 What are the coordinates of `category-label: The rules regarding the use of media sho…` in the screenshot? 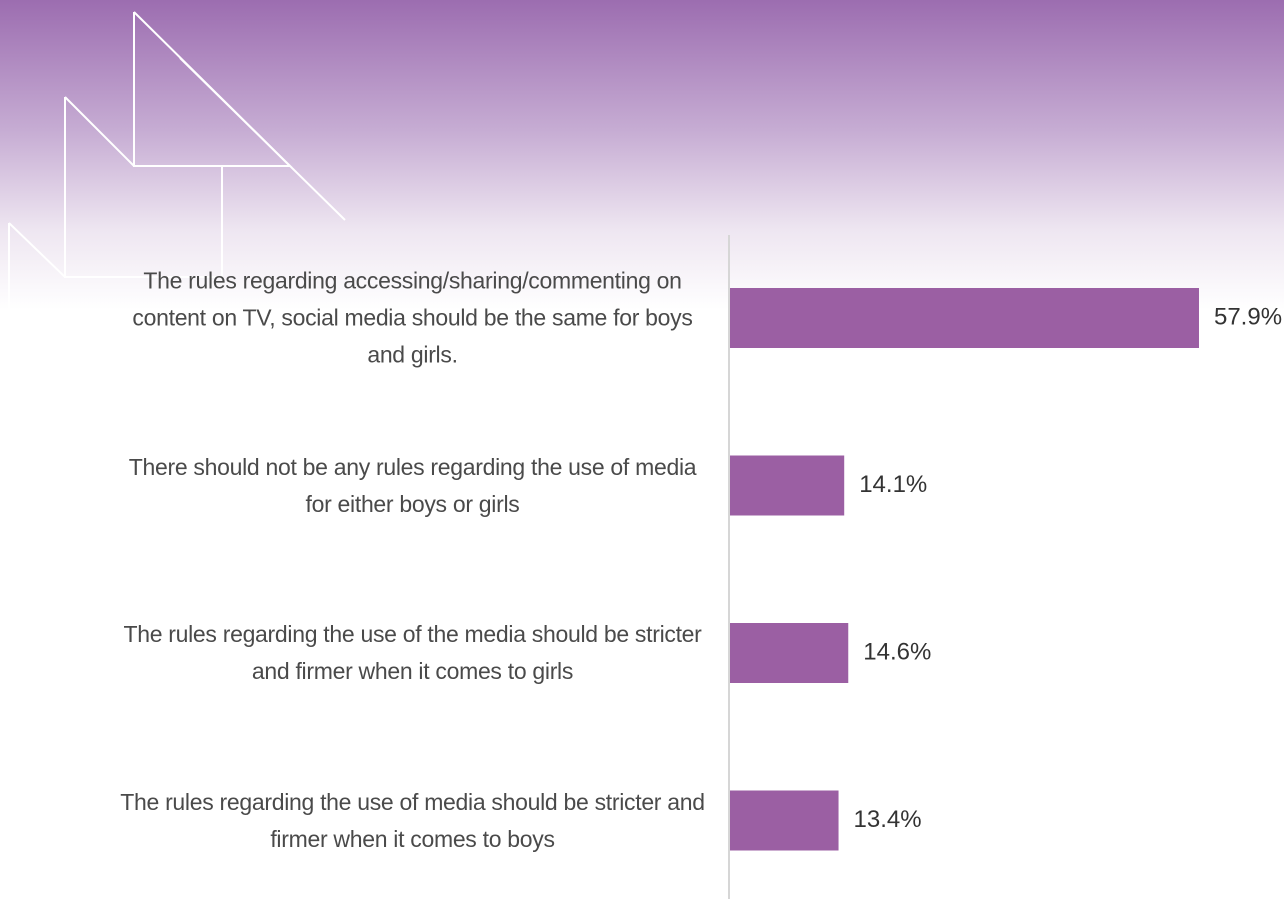 It's located at (412, 820).